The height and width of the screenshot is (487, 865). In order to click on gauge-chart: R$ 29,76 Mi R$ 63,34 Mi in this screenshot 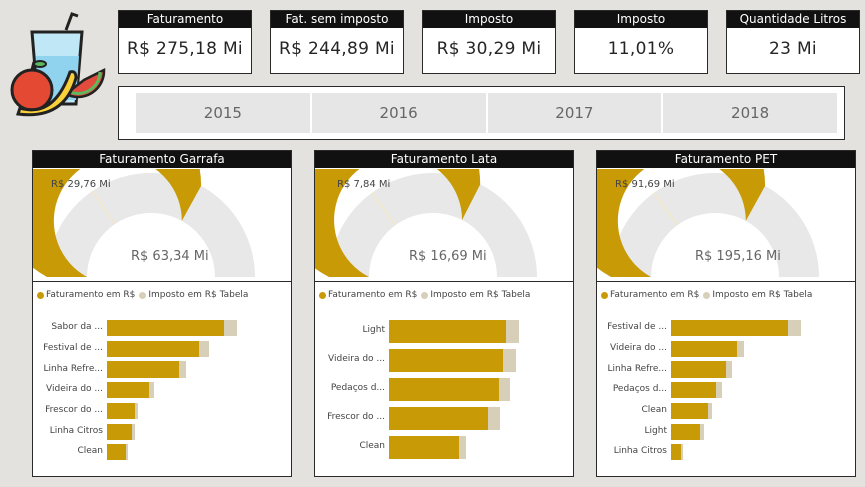, I will do `click(162, 225)`.